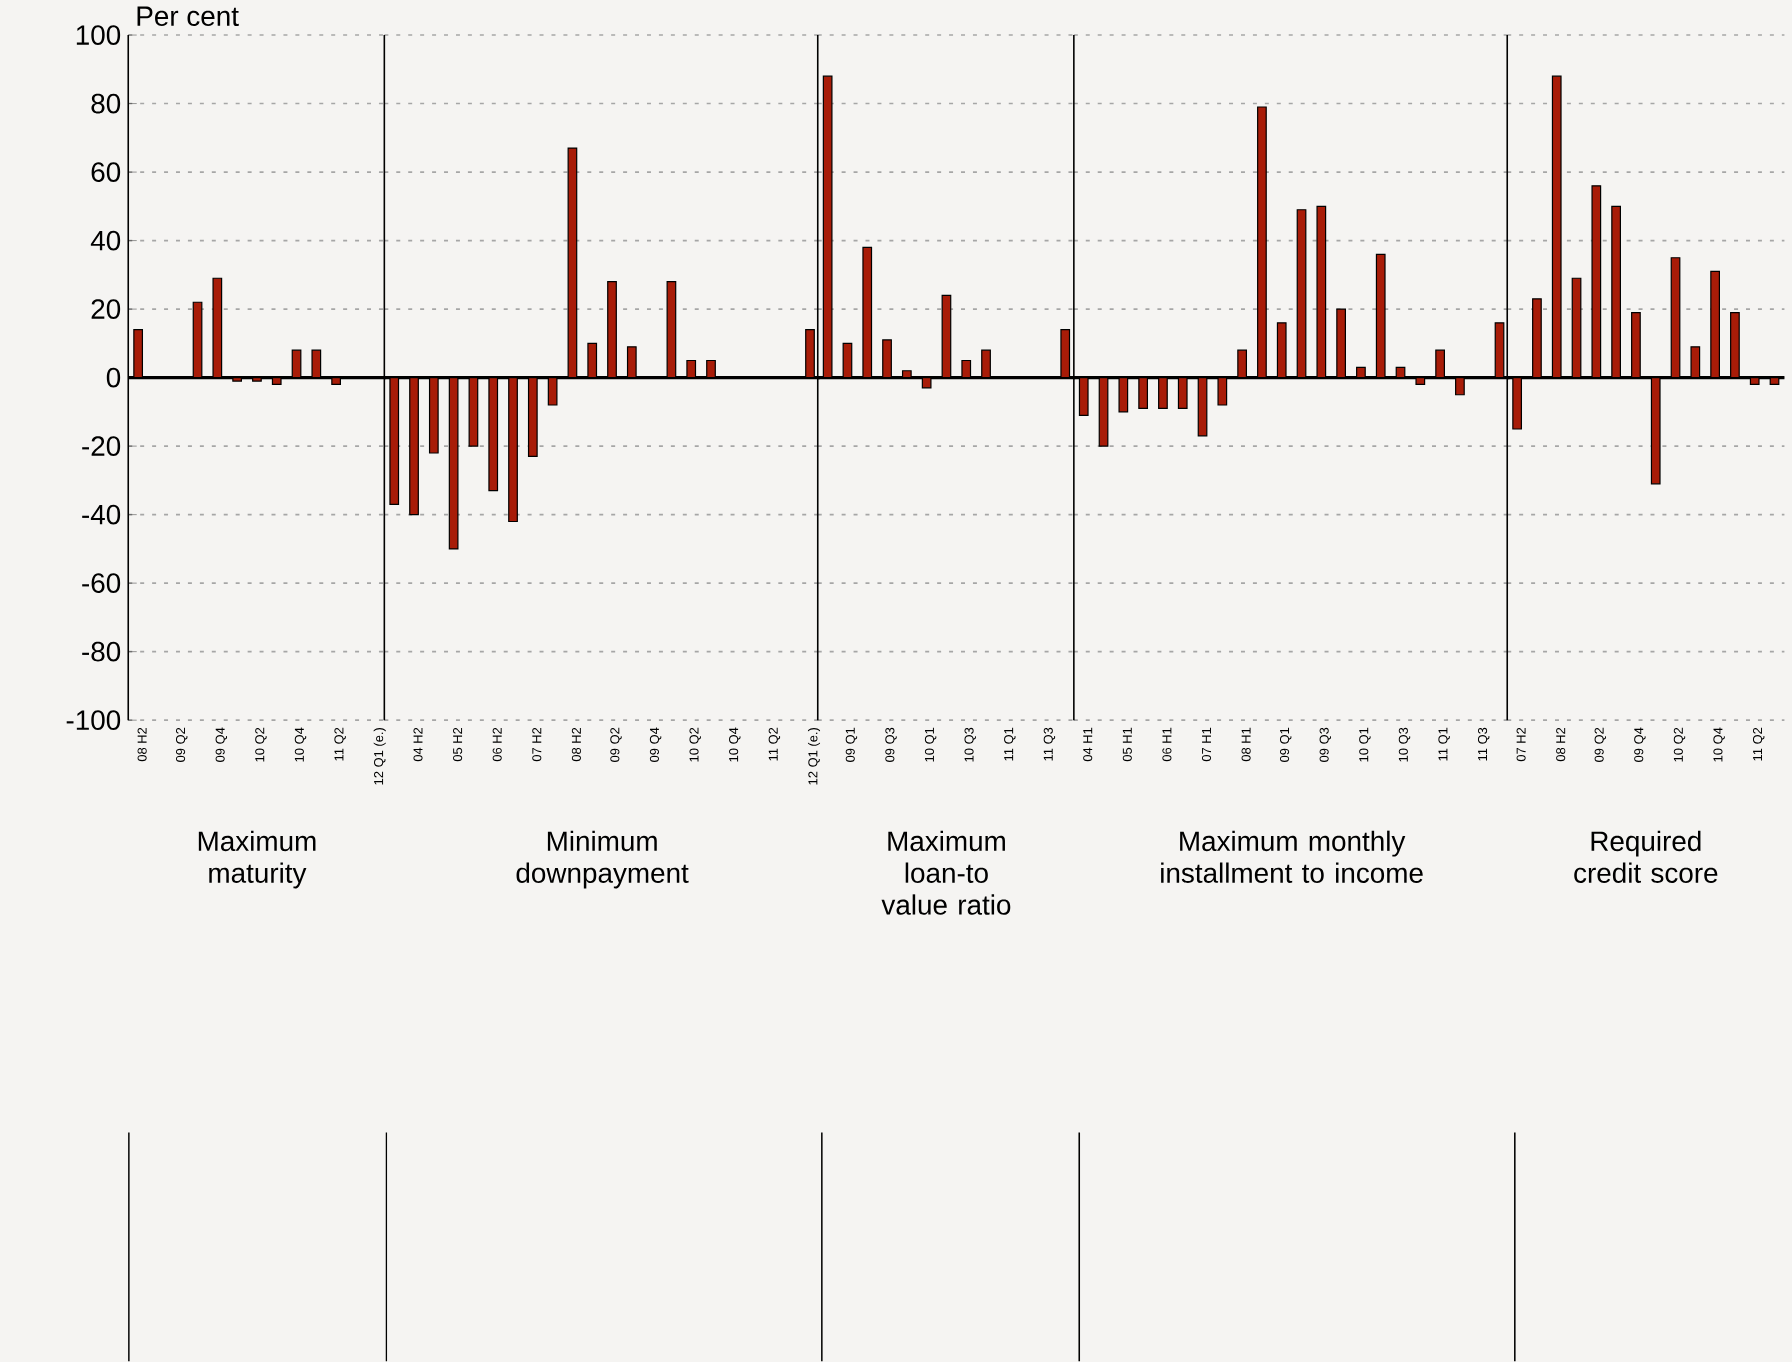 The height and width of the screenshot is (1362, 1792). What do you see at coordinates (101, 651) in the screenshot?
I see `y-tick-label: -80` at bounding box center [101, 651].